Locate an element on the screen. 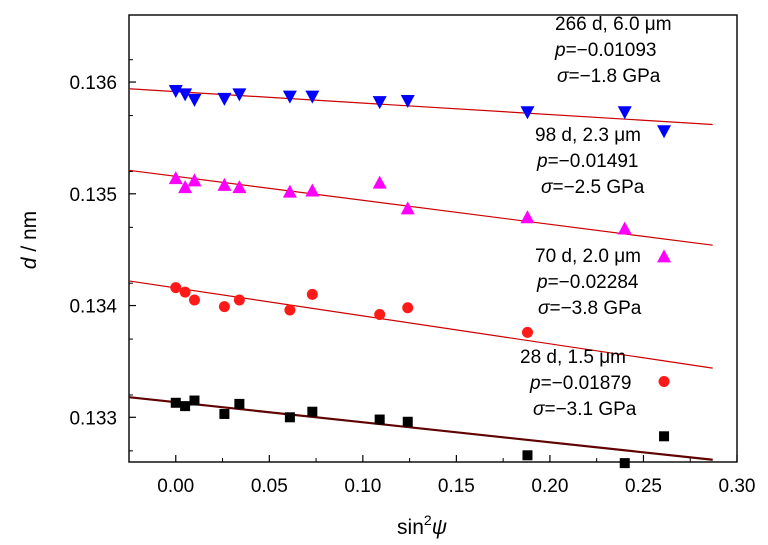 The width and height of the screenshot is (768, 545). annotation-line: σ=−3.8 GPa is located at coordinates (590, 308).